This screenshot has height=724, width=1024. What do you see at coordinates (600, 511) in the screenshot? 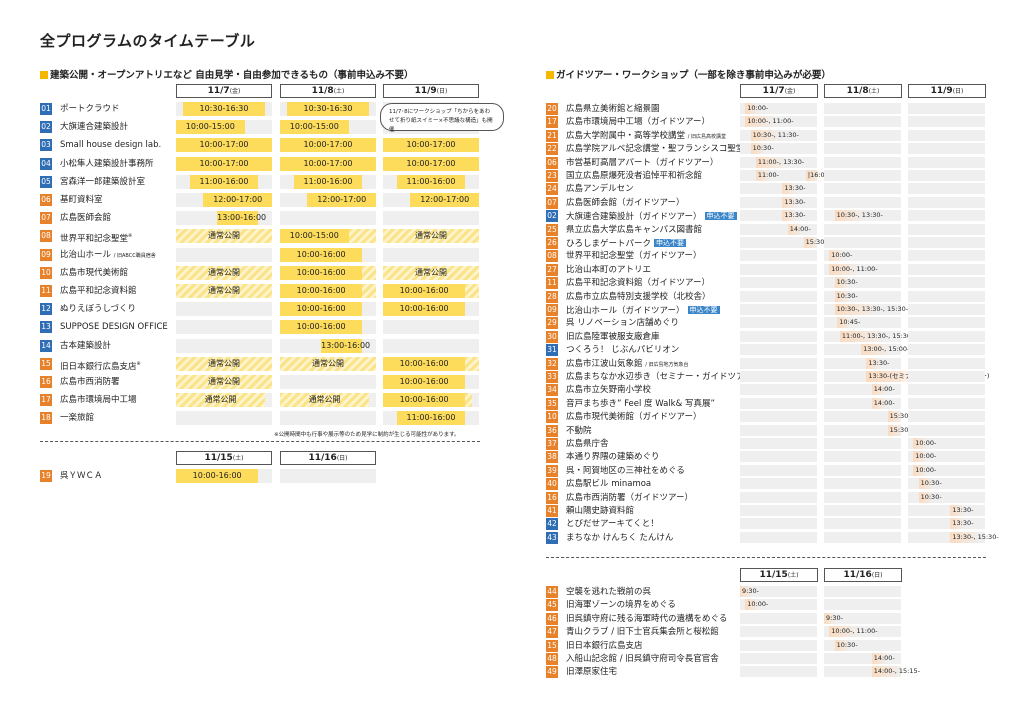
I see `program-name: 頼山陽史跡資料館` at bounding box center [600, 511].